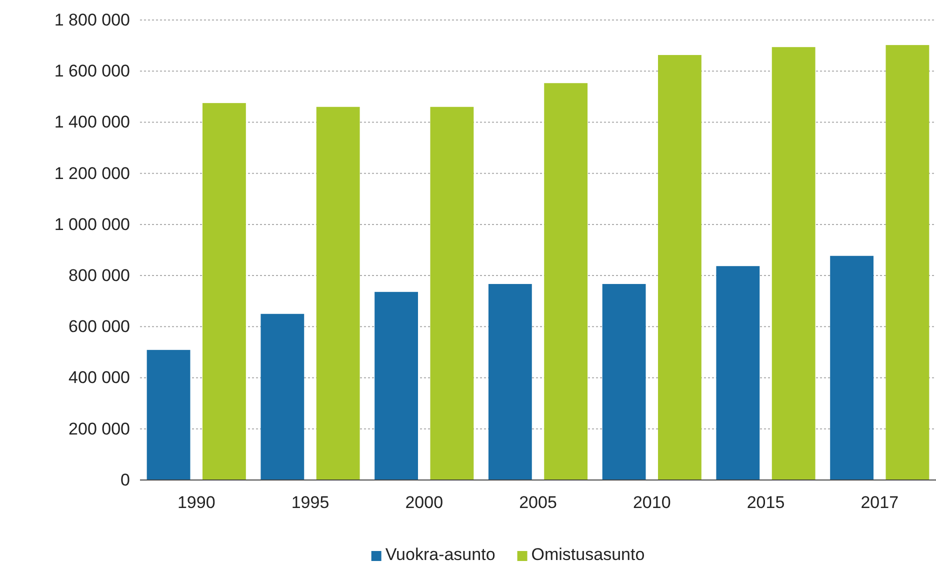 Image resolution: width=936 pixels, height=574 pixels. What do you see at coordinates (879, 502) in the screenshot?
I see `x-tick-label: 2017` at bounding box center [879, 502].